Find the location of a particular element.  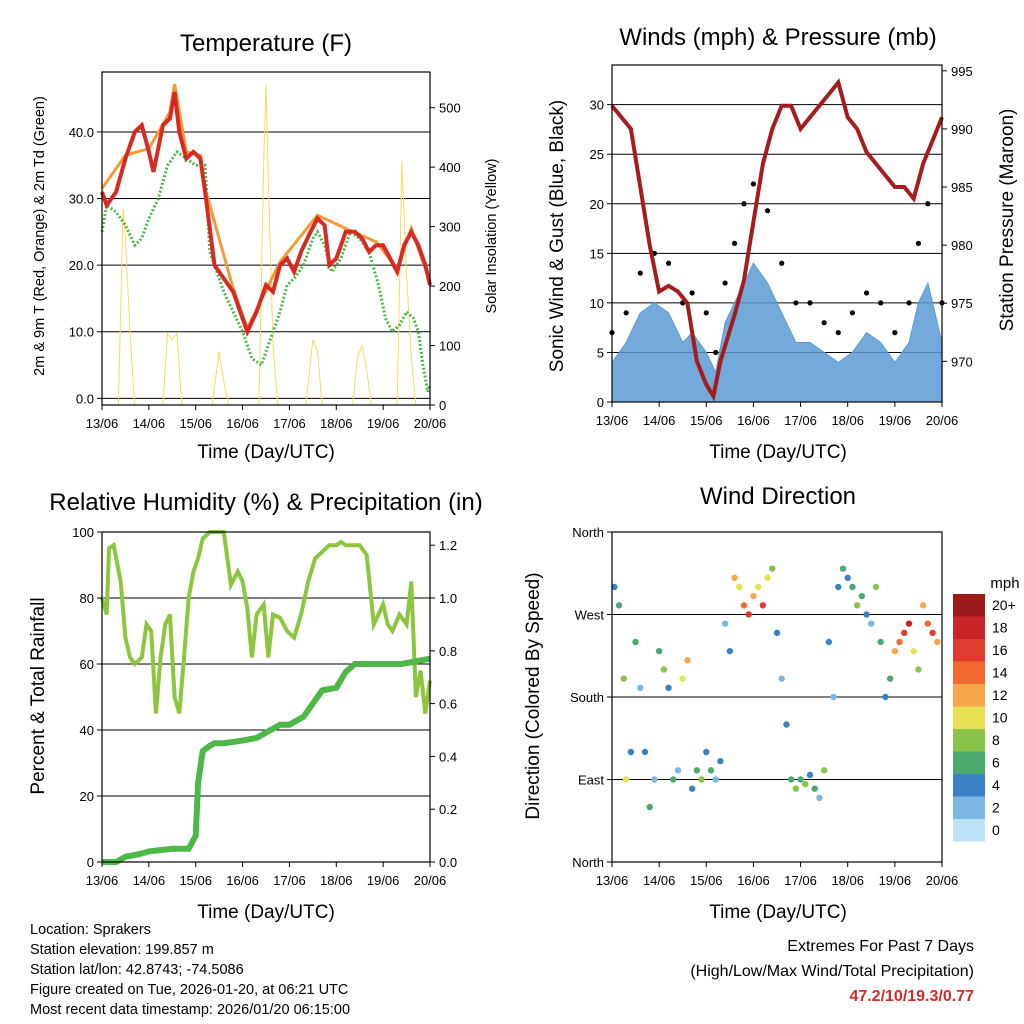

dir-frame is located at coordinates (777, 697).